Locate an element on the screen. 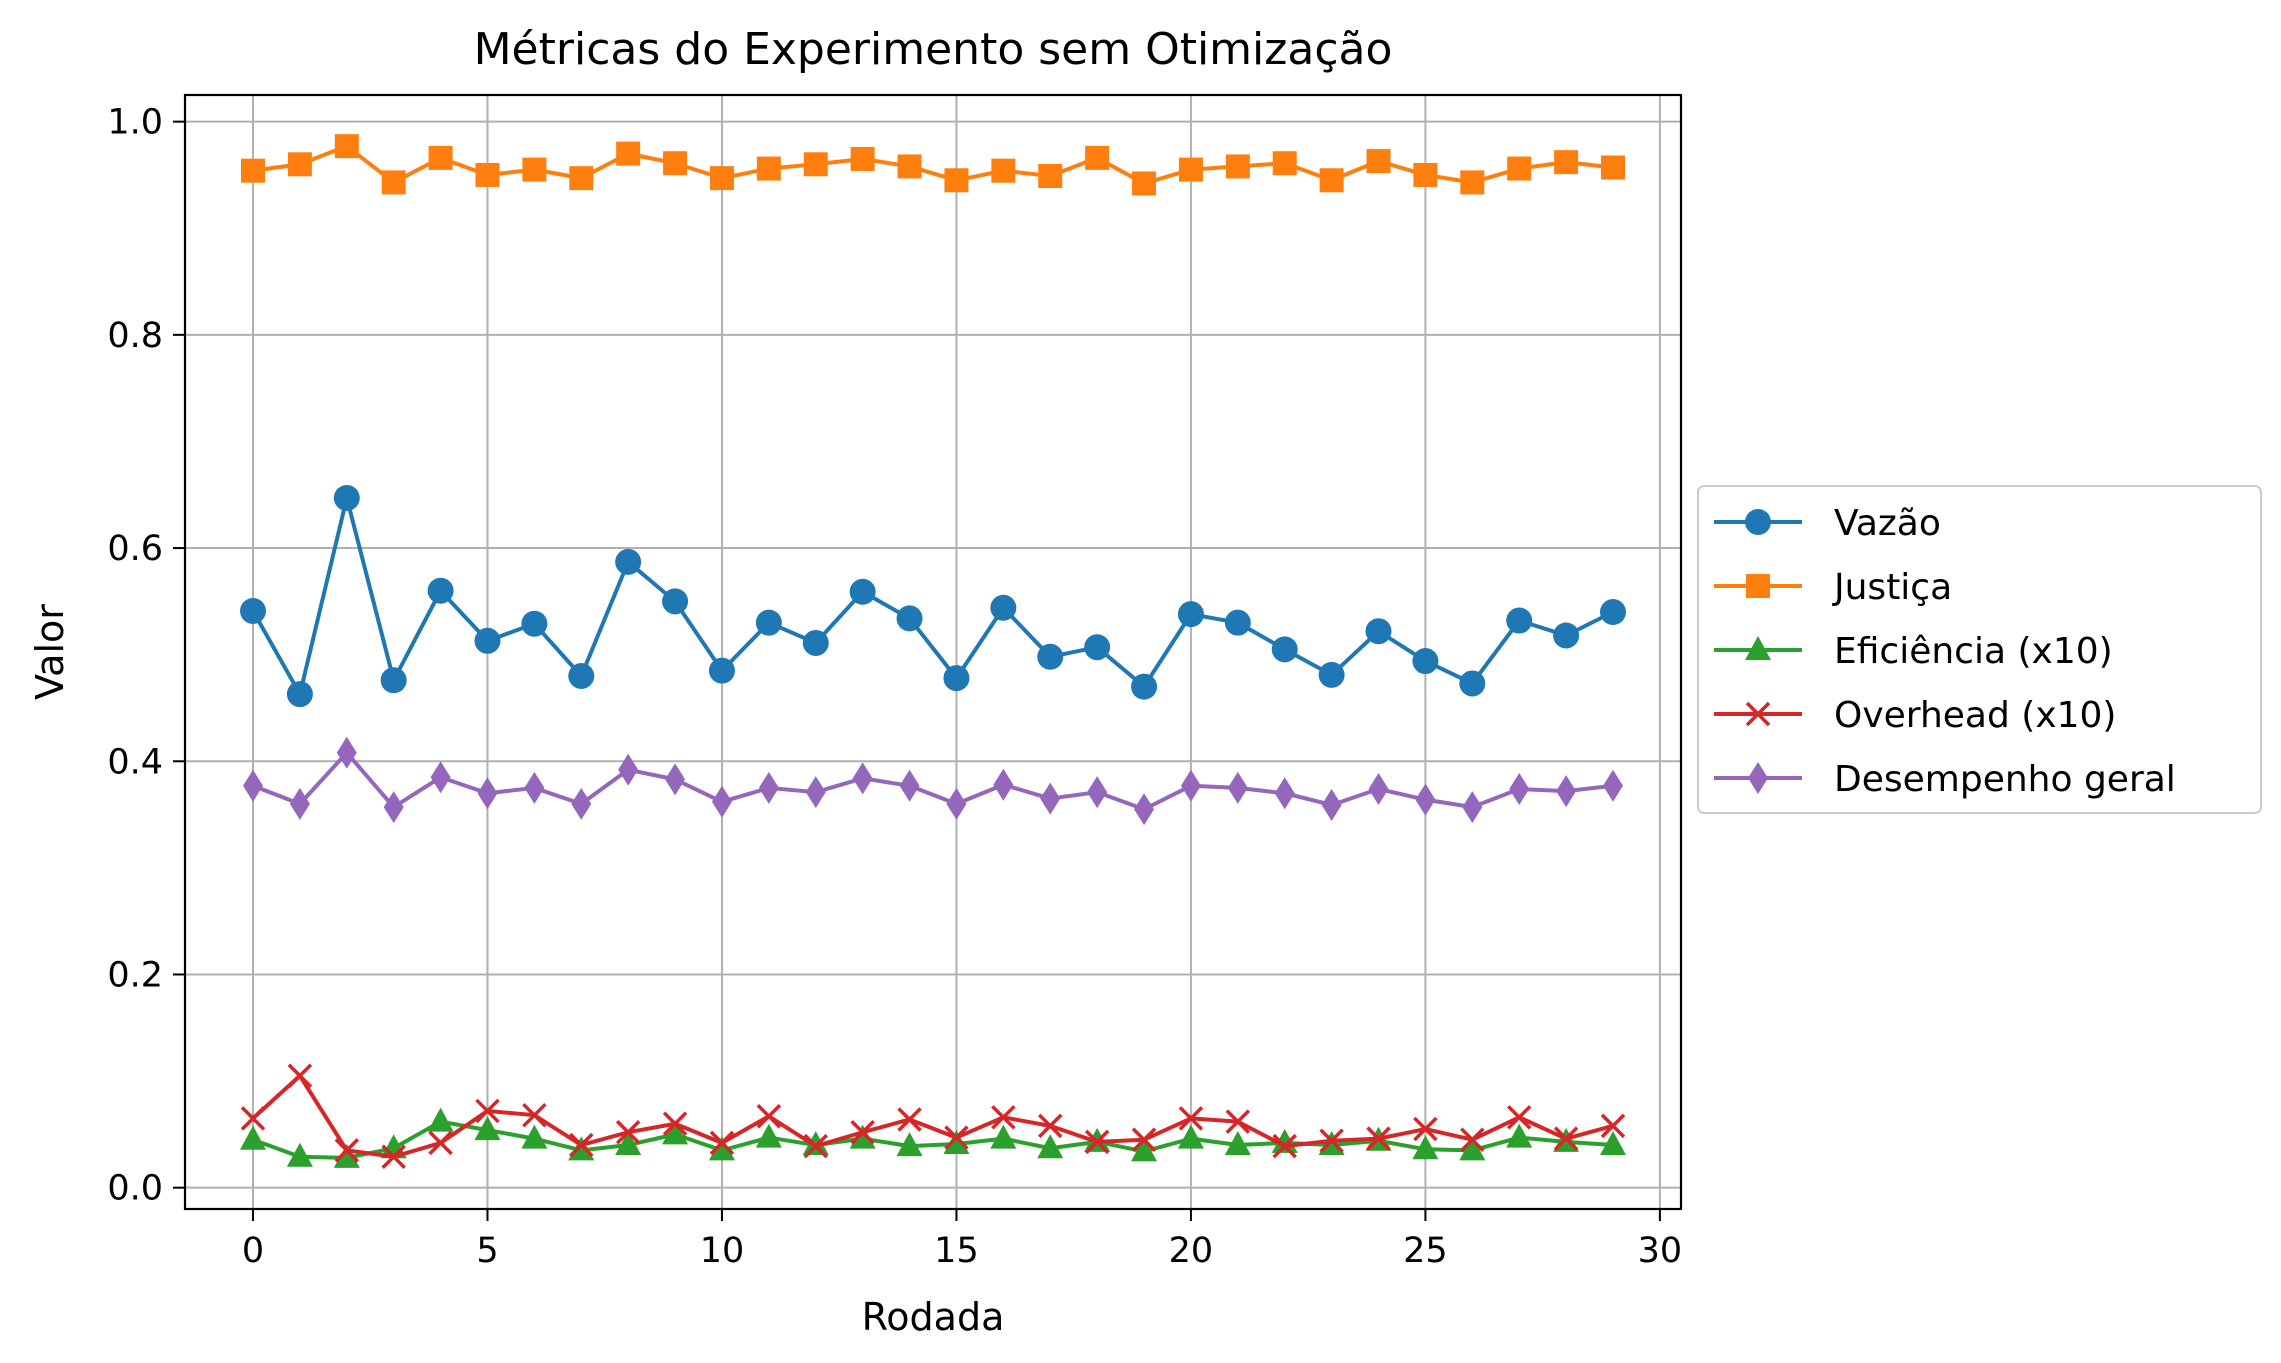  x-tick-label: 10 is located at coordinates (722, 1251).